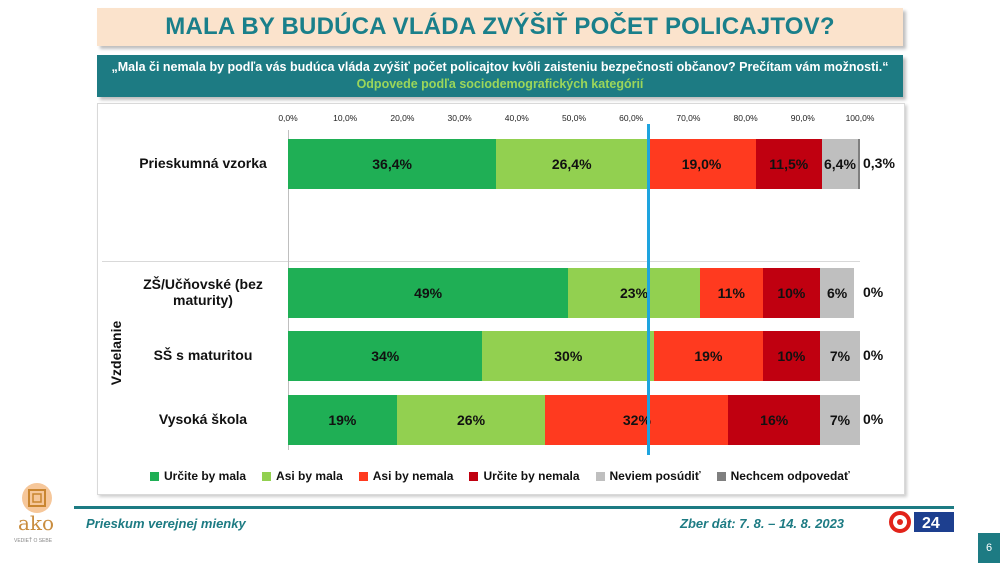 The width and height of the screenshot is (1000, 563). What do you see at coordinates (802, 118) in the screenshot?
I see `x-tick-label: 90,0%` at bounding box center [802, 118].